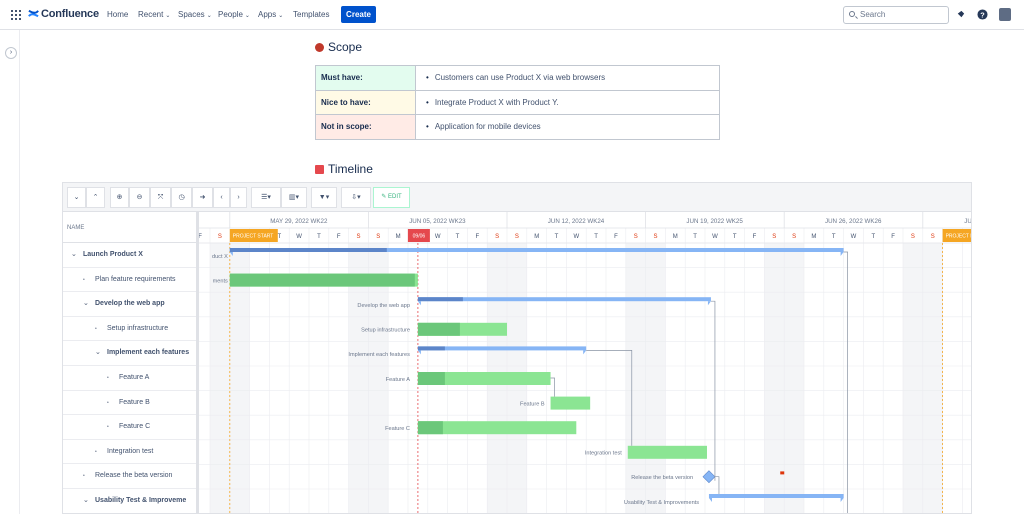 This screenshot has width=1024, height=514. I want to click on search-input: Search, so click(896, 15).